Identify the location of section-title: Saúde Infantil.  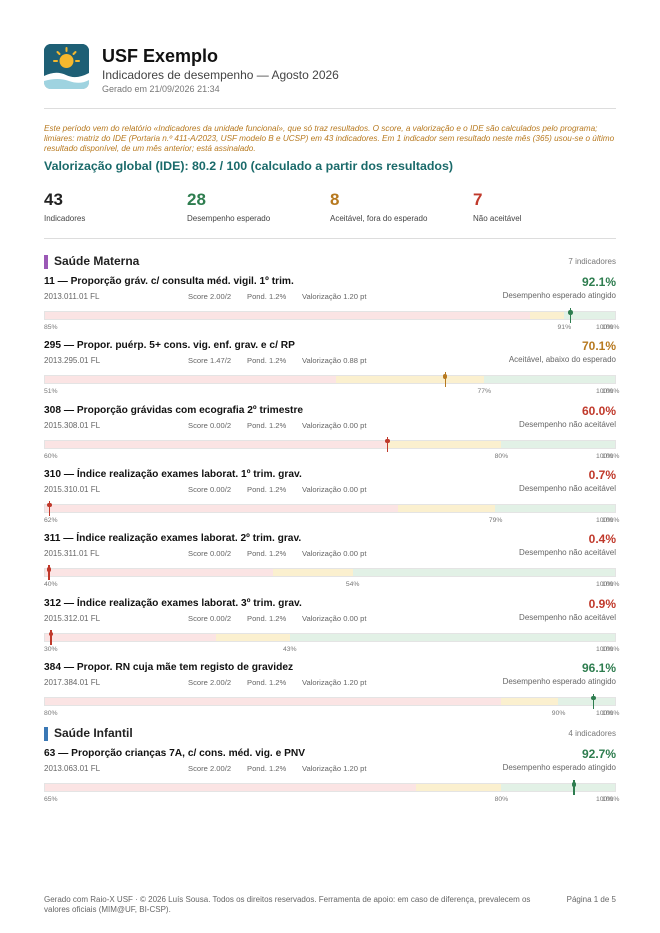
(93, 733).